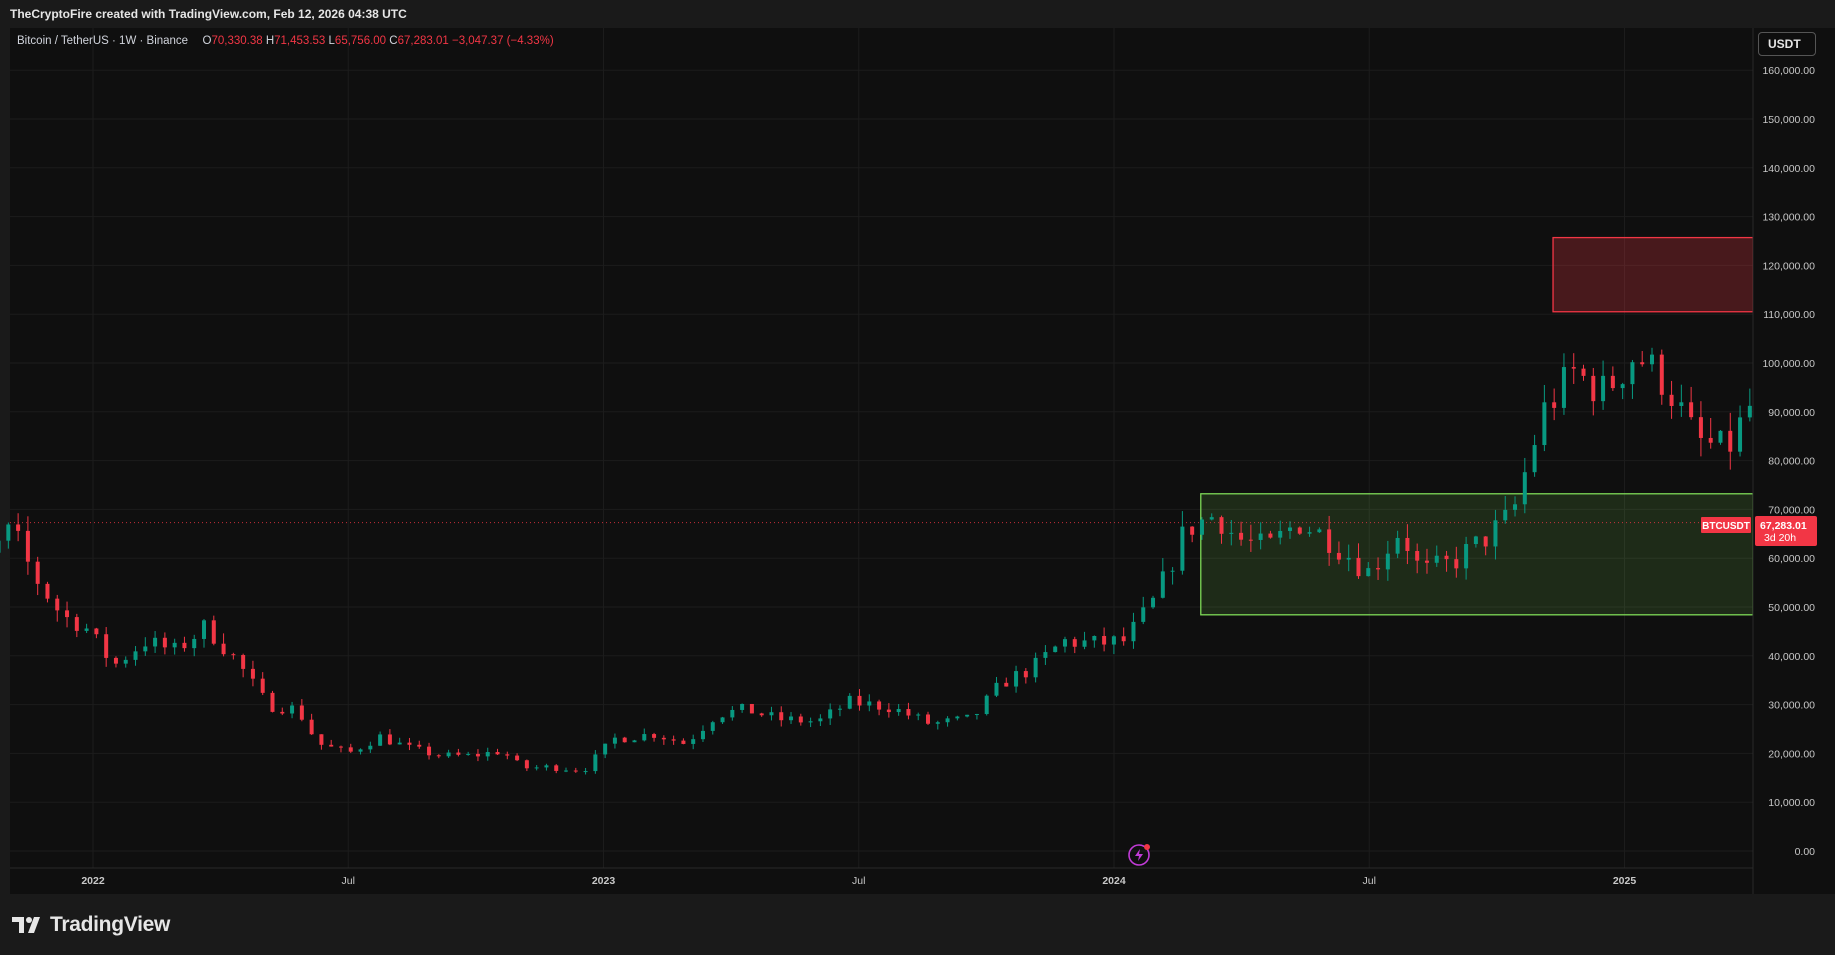  I want to click on last-price-tag: BTCUSDT 67,283.01 3d 20h, so click(1759, 531).